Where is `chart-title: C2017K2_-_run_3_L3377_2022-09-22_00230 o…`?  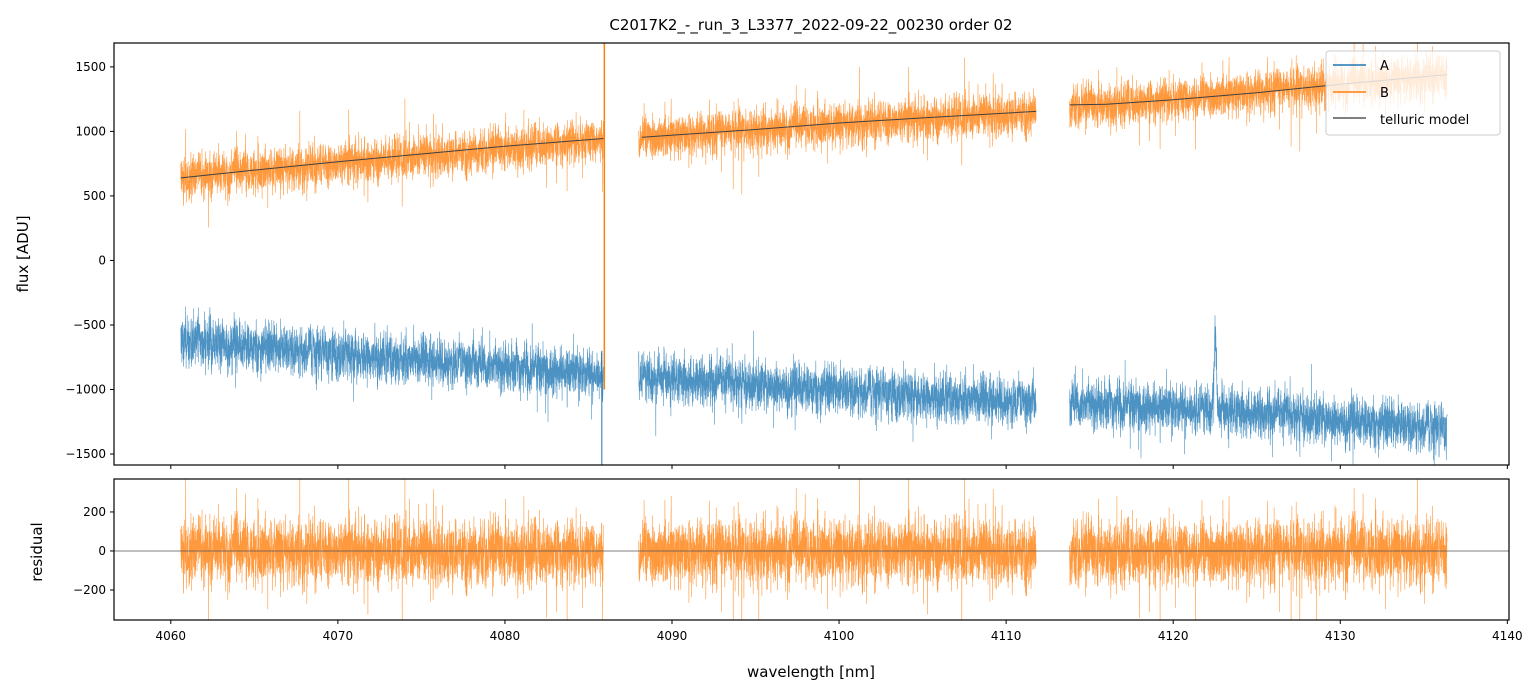
chart-title: C2017K2_-_run_3_L3377_2022-09-22_00230 o… is located at coordinates (810, 25).